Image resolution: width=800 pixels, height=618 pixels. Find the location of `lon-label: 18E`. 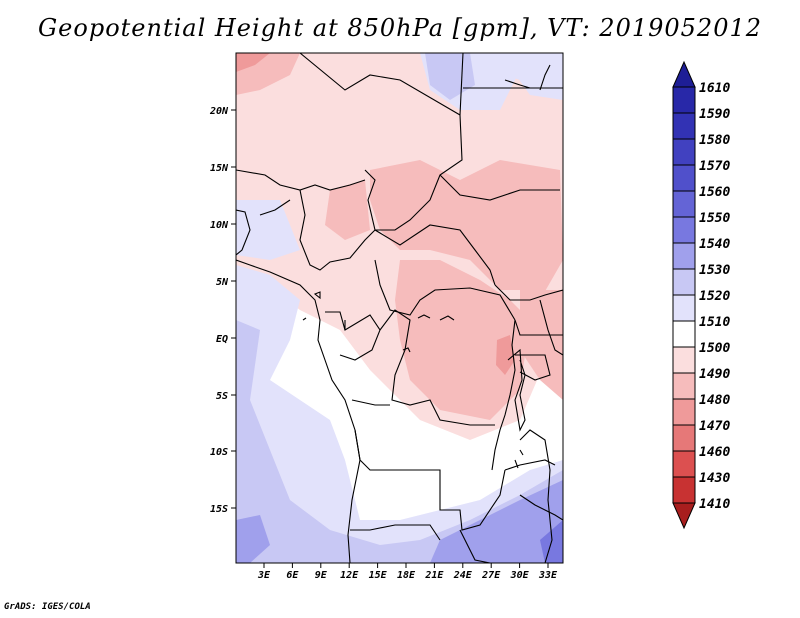

lon-label: 18E is located at coordinates (406, 575).